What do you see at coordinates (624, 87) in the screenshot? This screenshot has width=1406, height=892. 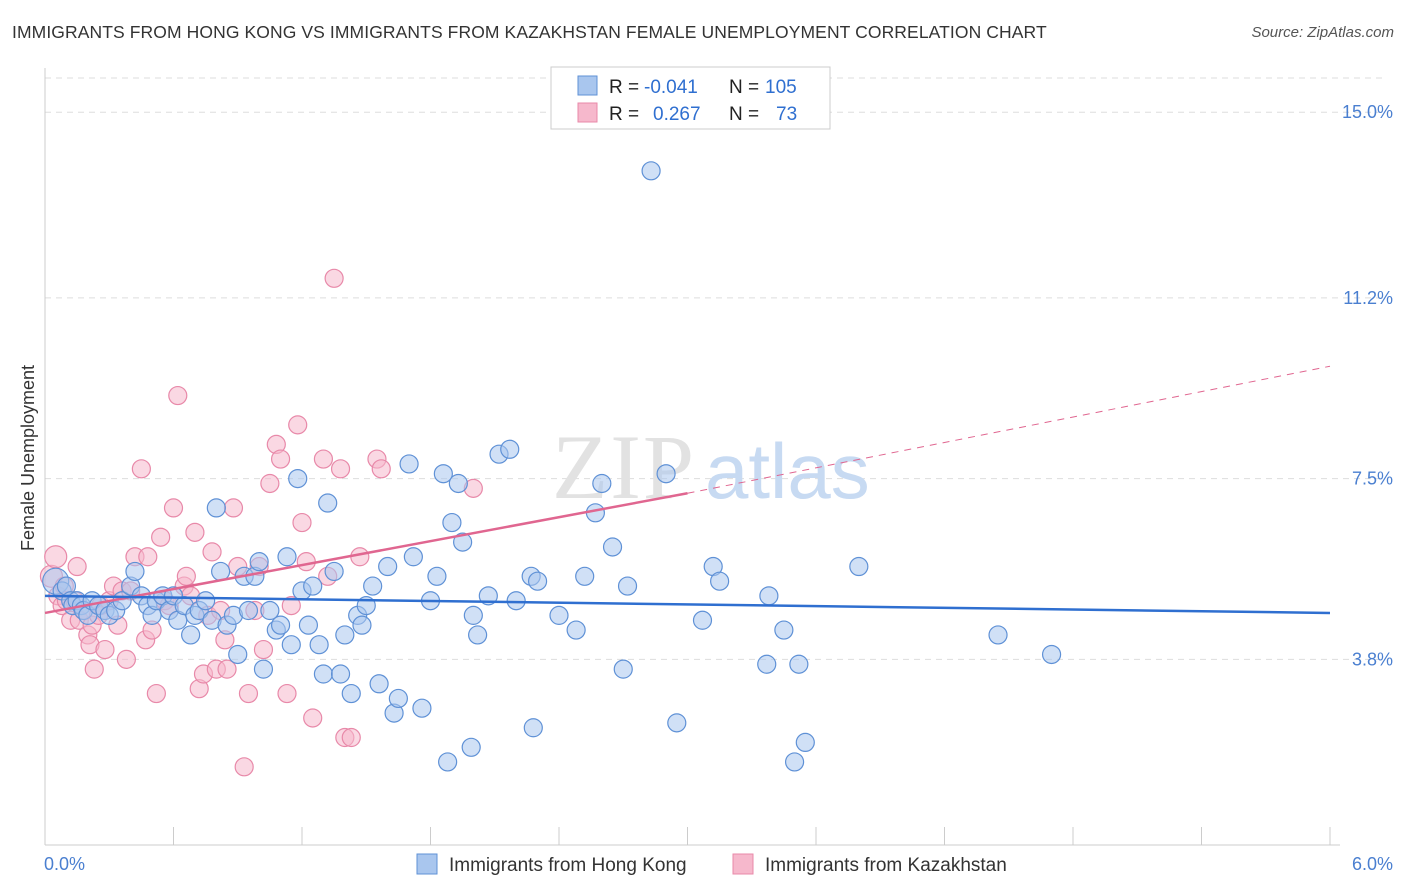 I see `legend-r-label-hong-kong: R =` at bounding box center [624, 87].